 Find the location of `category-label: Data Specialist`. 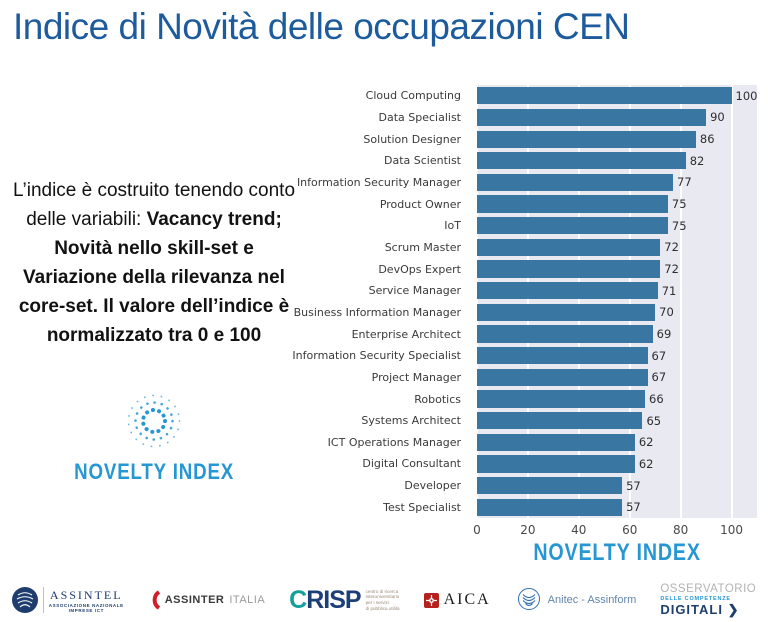

category-label: Data Specialist is located at coordinates (420, 117).